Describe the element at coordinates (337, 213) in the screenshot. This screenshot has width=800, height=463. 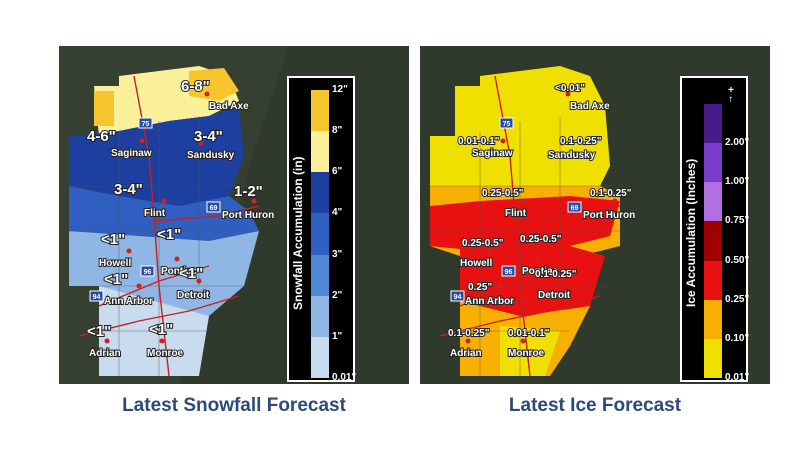
I see `snow-legend-tick: 4"` at that location.